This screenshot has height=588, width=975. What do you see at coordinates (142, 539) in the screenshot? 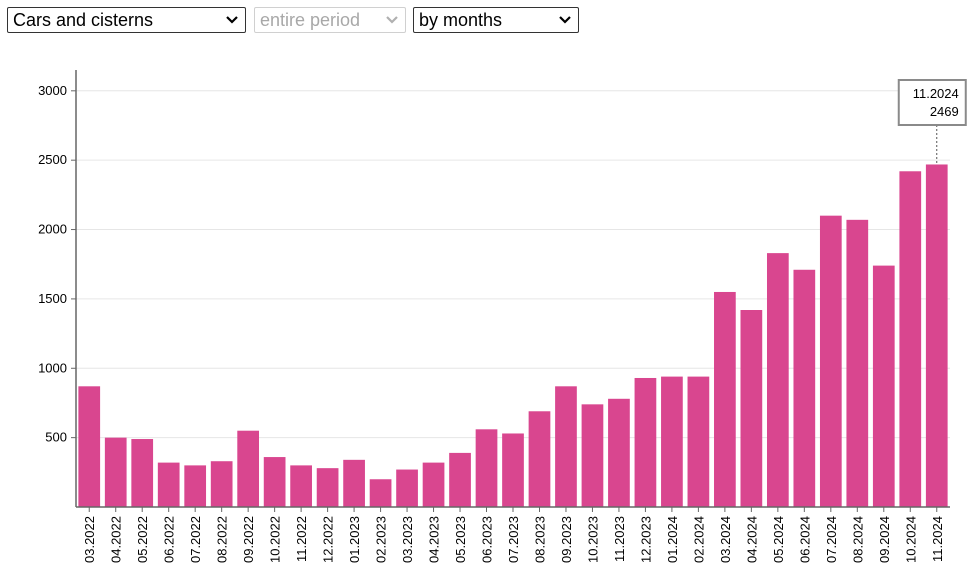
I see `x-tick-label: 05.2022` at bounding box center [142, 539].